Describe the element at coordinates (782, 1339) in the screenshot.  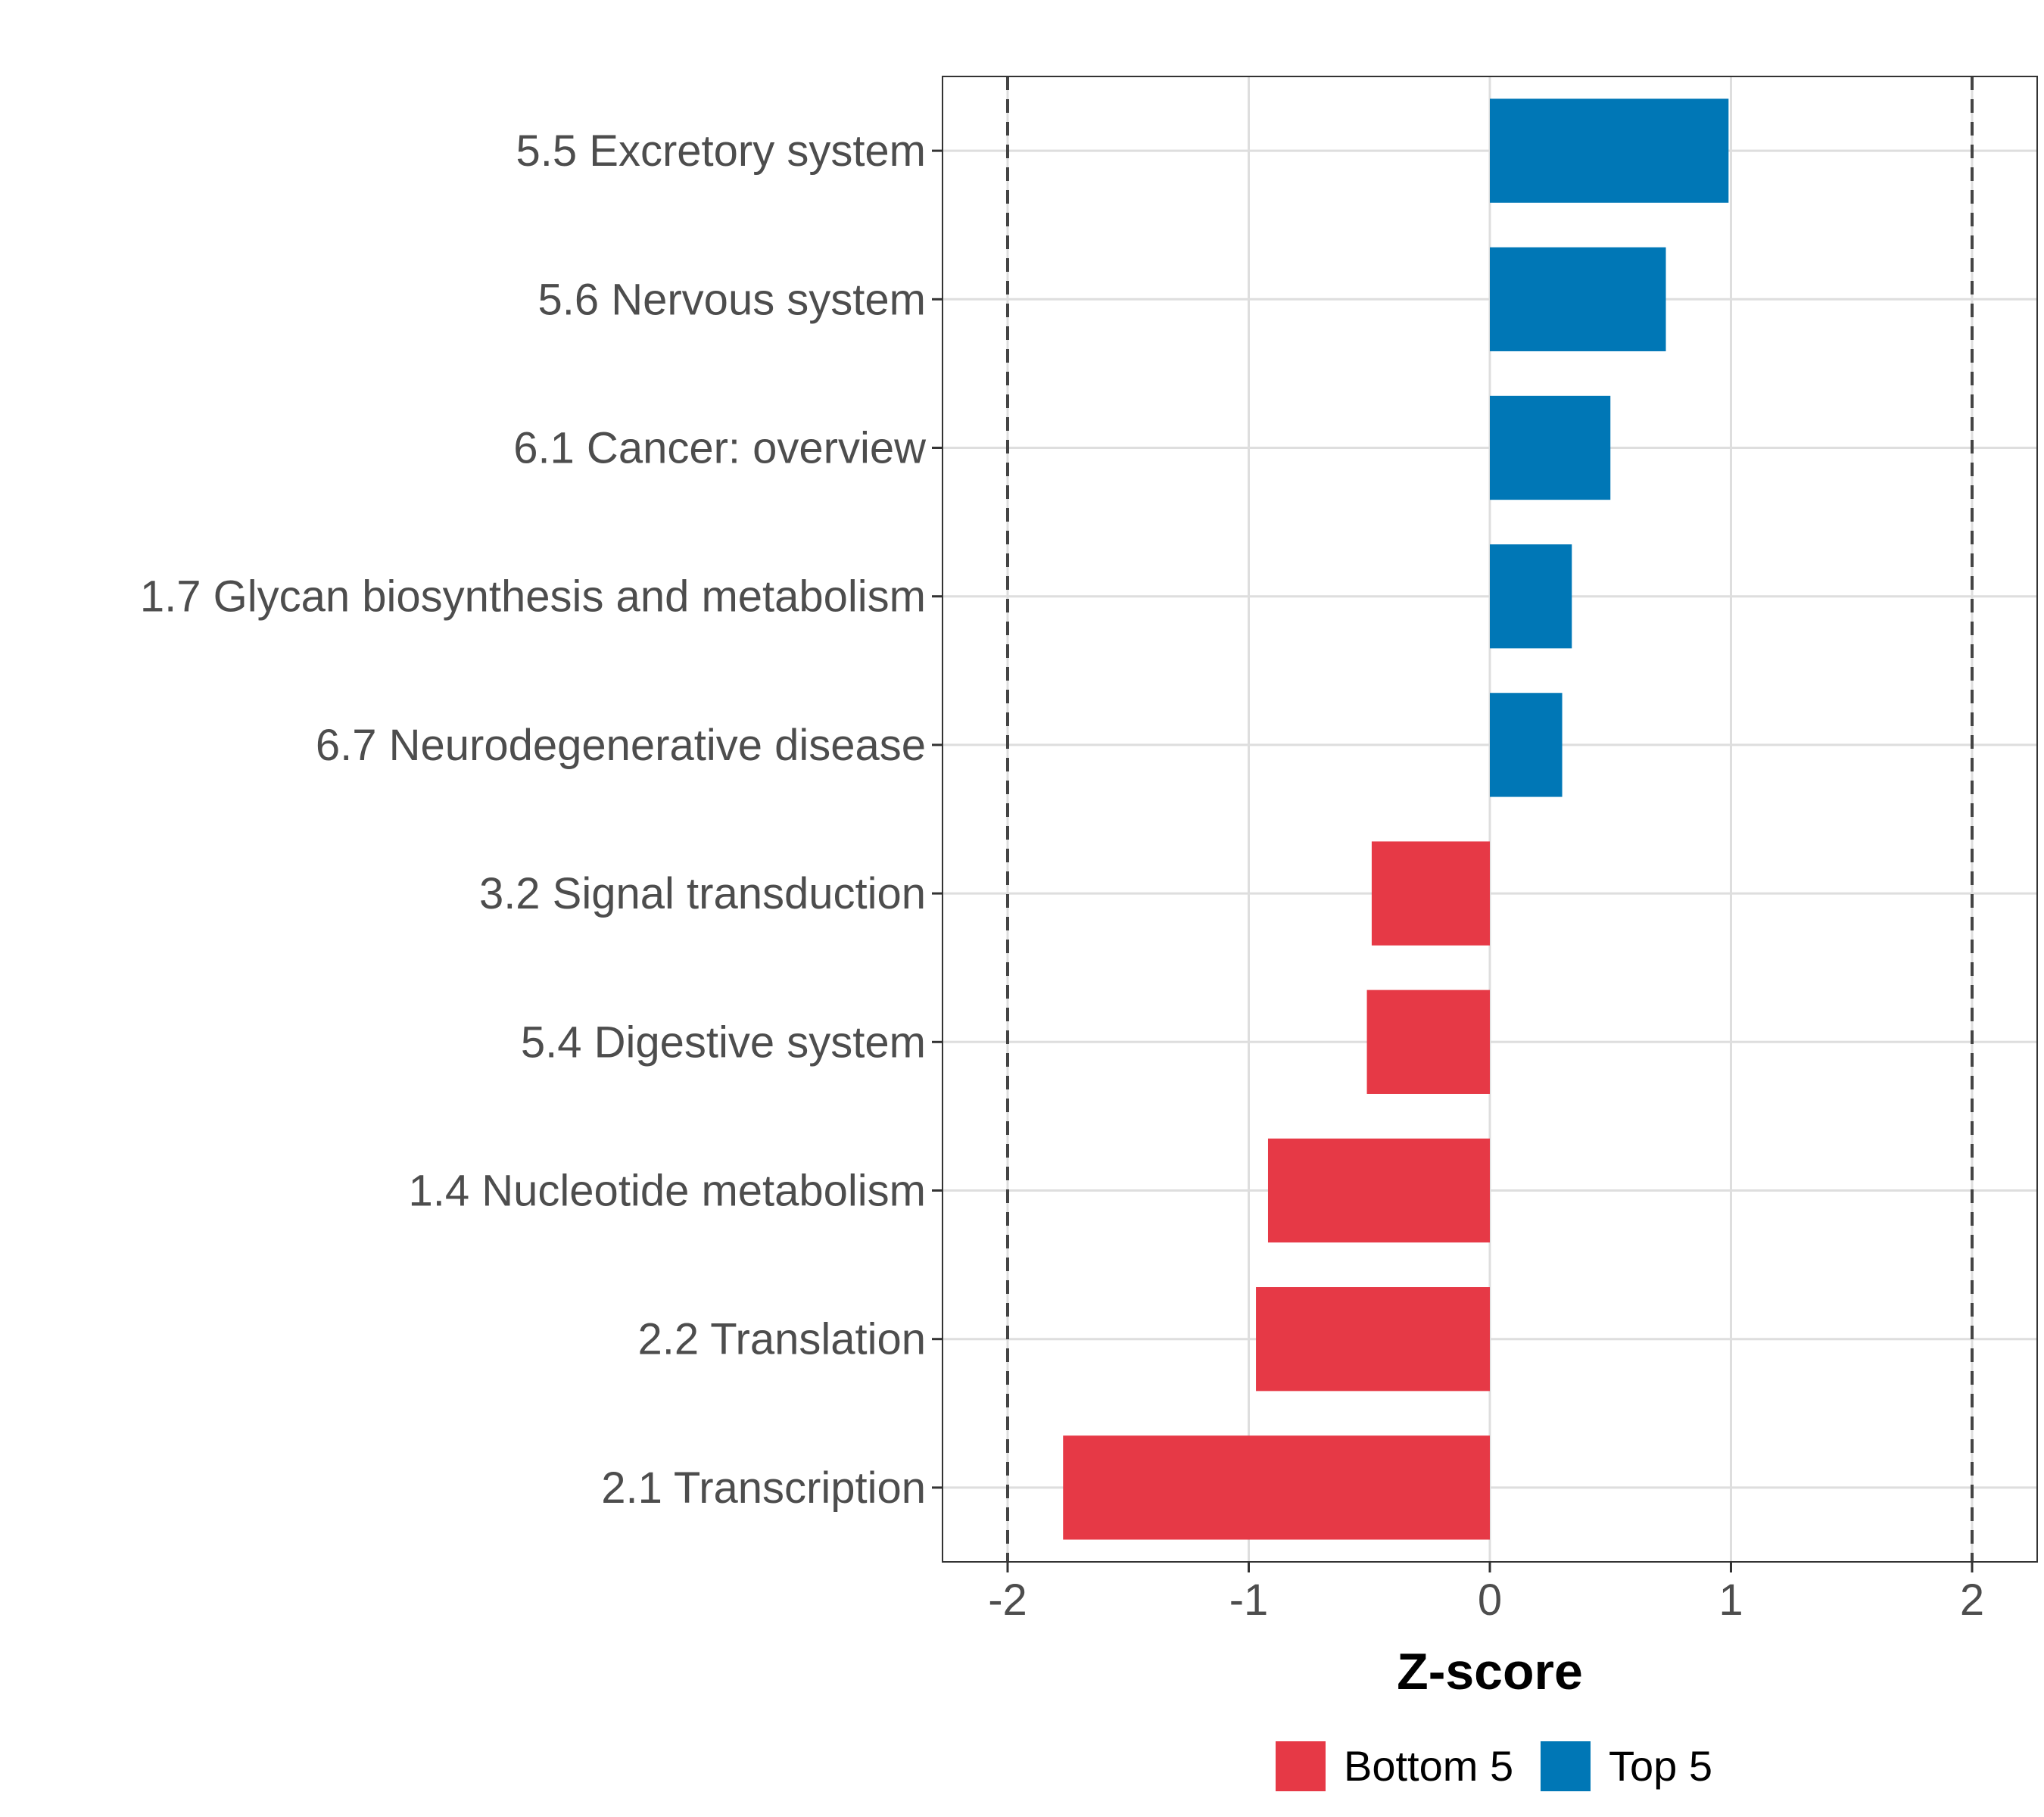
I see `category-label: 2.2 Translation` at that location.